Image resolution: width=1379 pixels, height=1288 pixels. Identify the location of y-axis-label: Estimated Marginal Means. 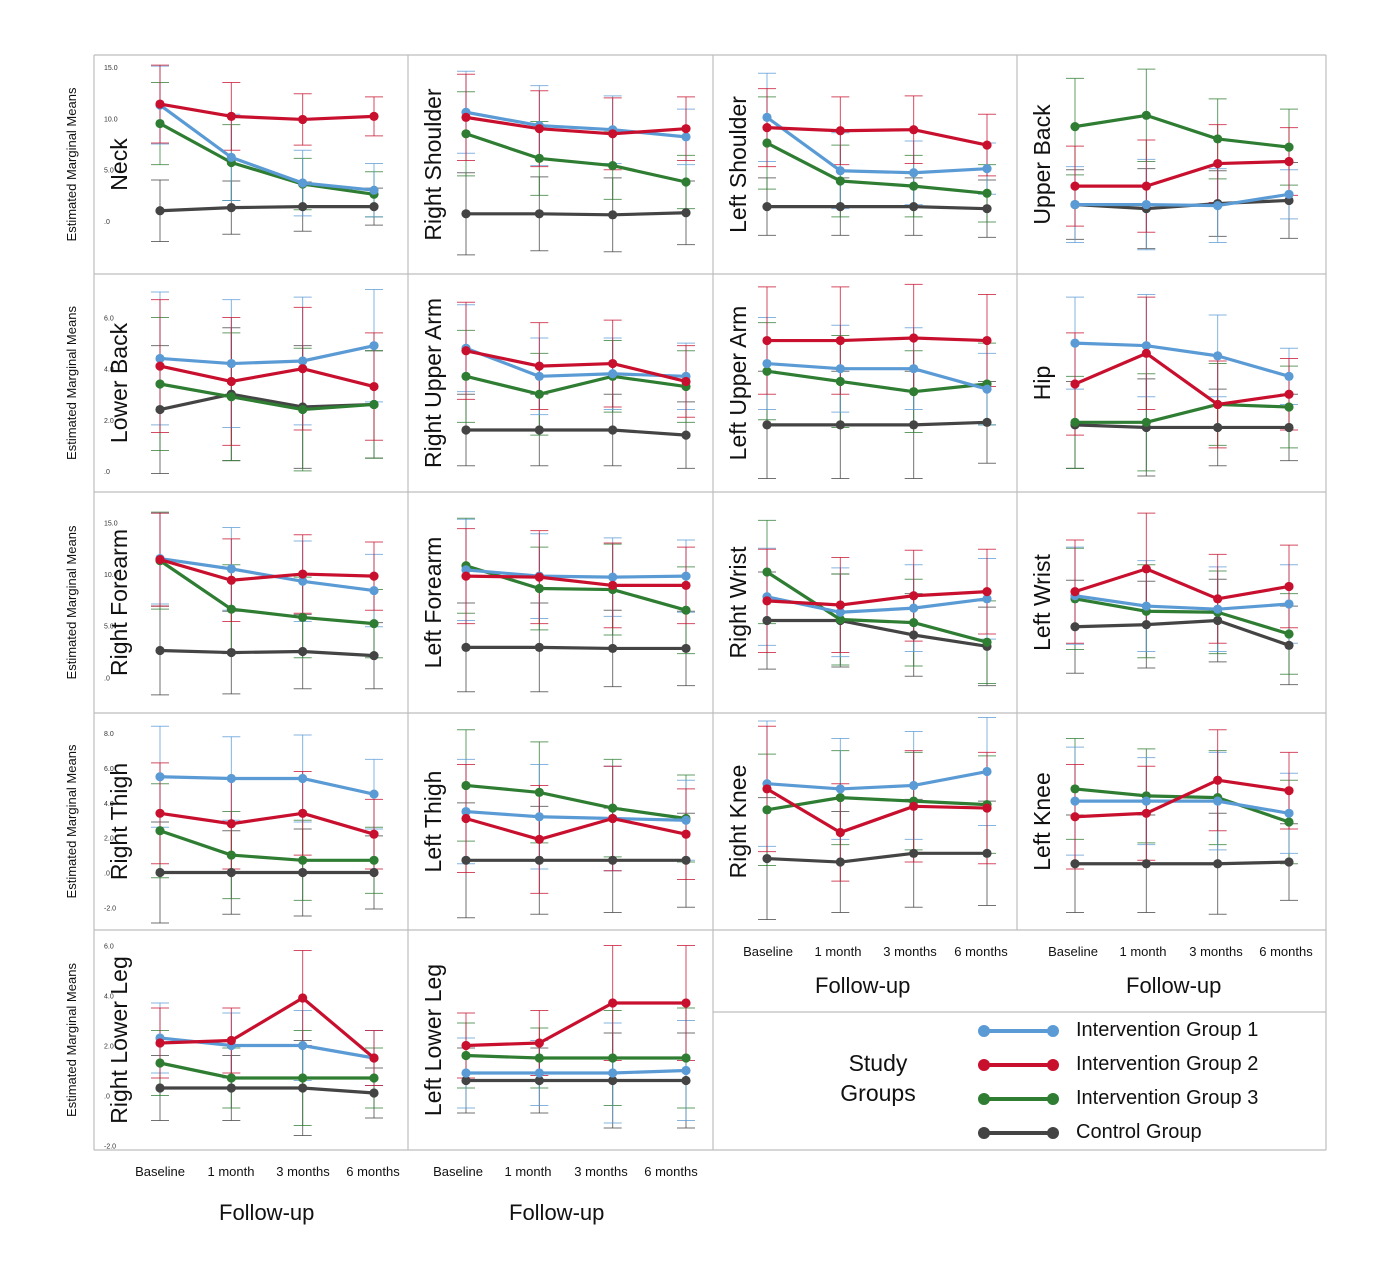
(71, 383).